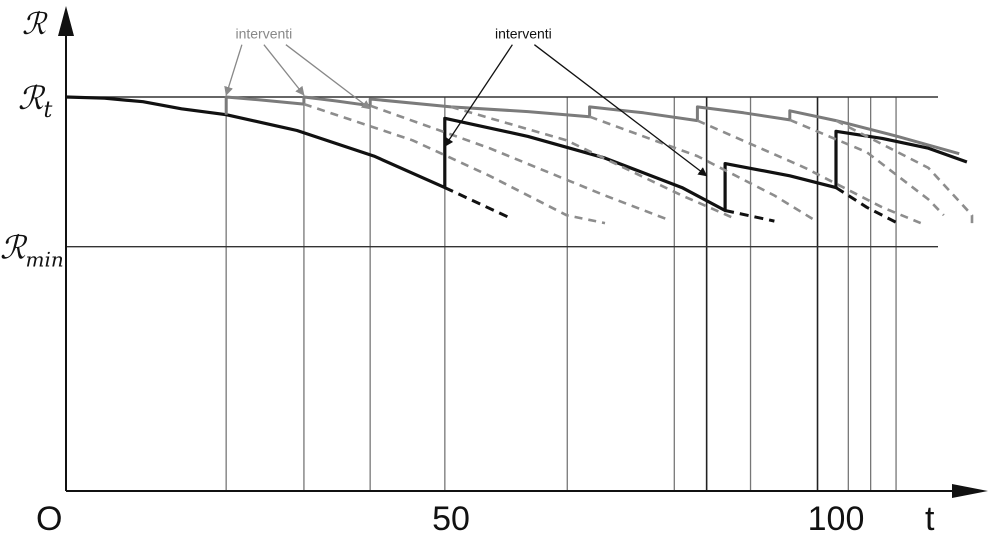  What do you see at coordinates (523, 34) in the screenshot?
I see `annotation-label-2: interventi` at bounding box center [523, 34].